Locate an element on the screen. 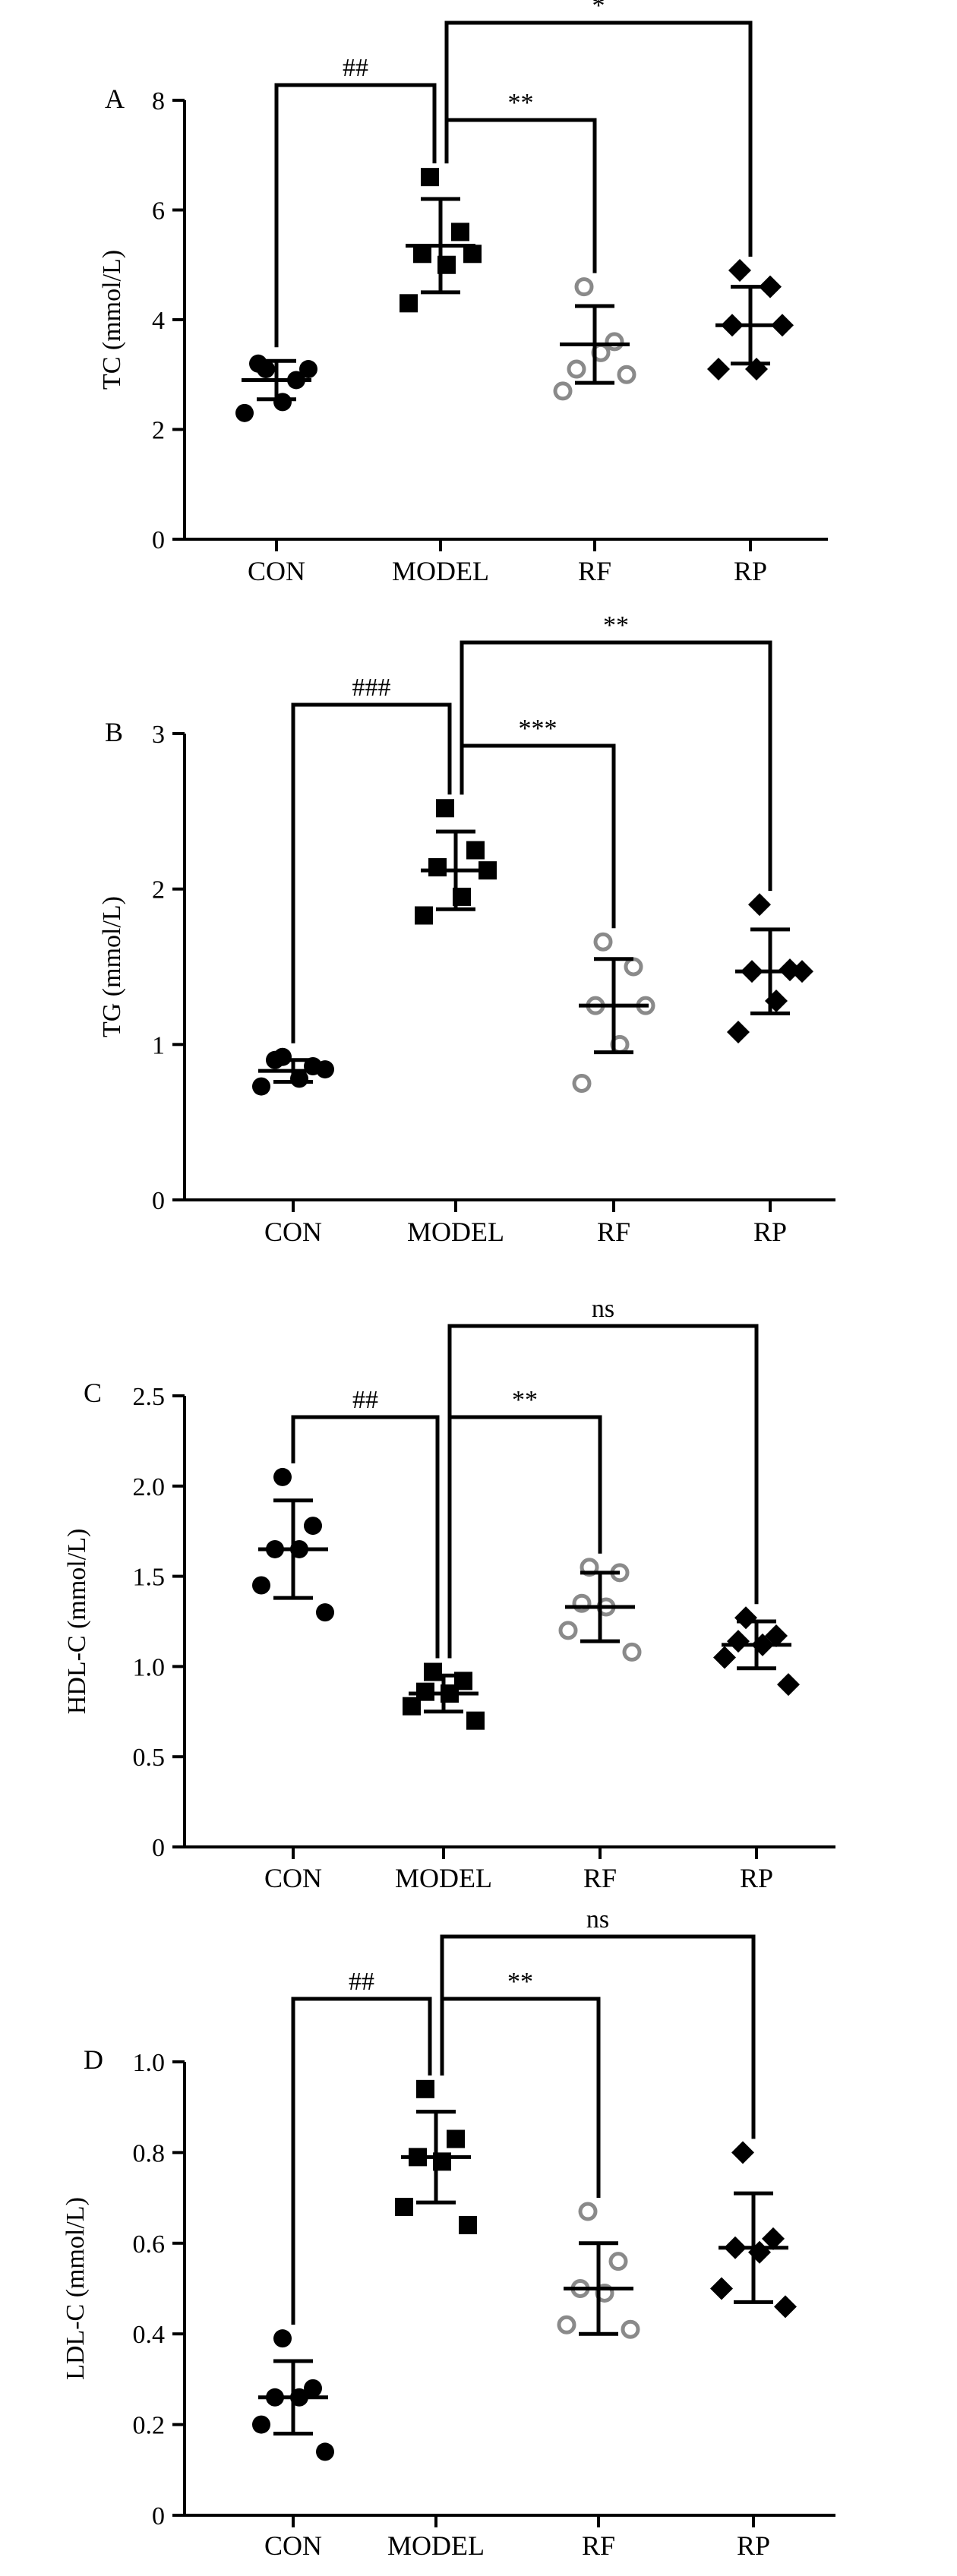 The height and width of the screenshot is (2576, 957). panel-letter: C is located at coordinates (93, 1393).